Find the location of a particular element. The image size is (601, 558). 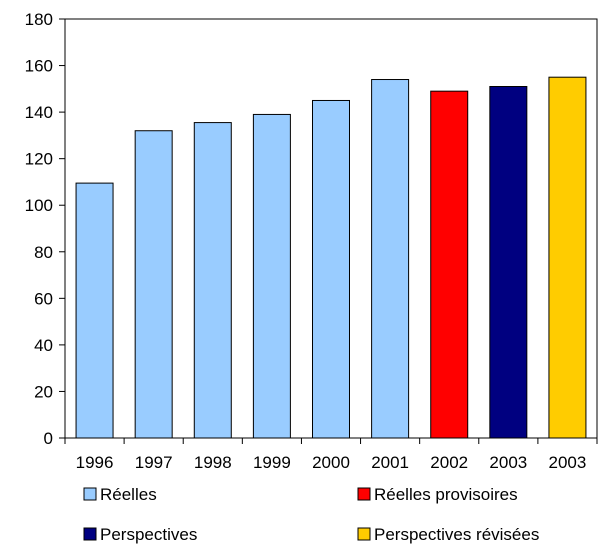

bar-2002 is located at coordinates (449, 264).